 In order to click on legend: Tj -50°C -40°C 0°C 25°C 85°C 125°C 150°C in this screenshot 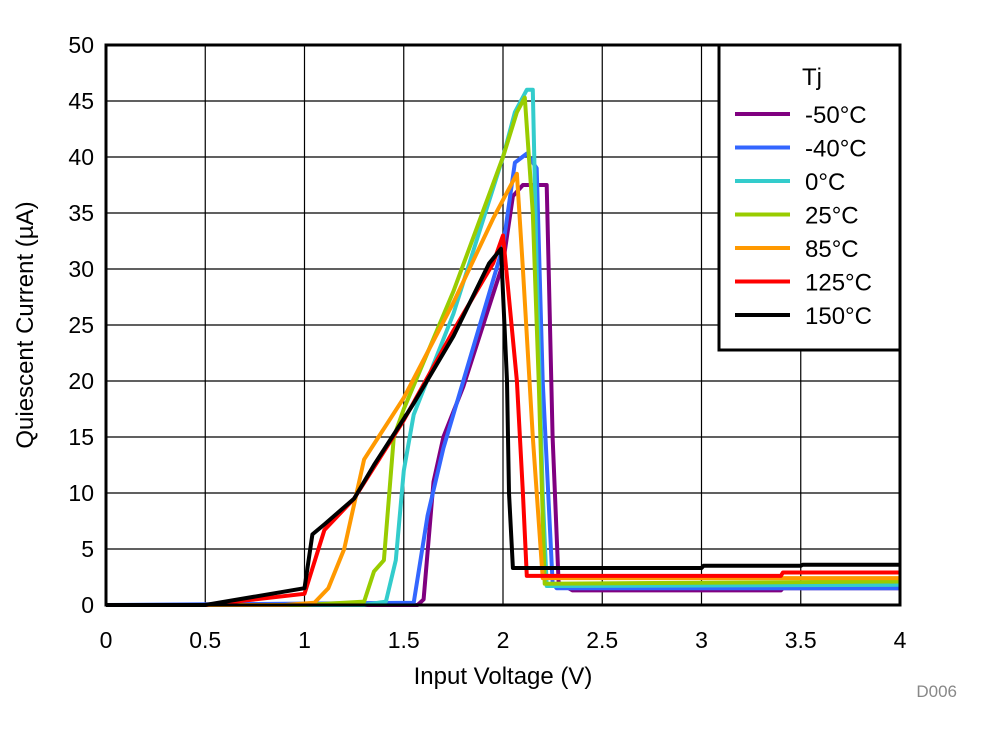, I will do `click(809, 197)`.